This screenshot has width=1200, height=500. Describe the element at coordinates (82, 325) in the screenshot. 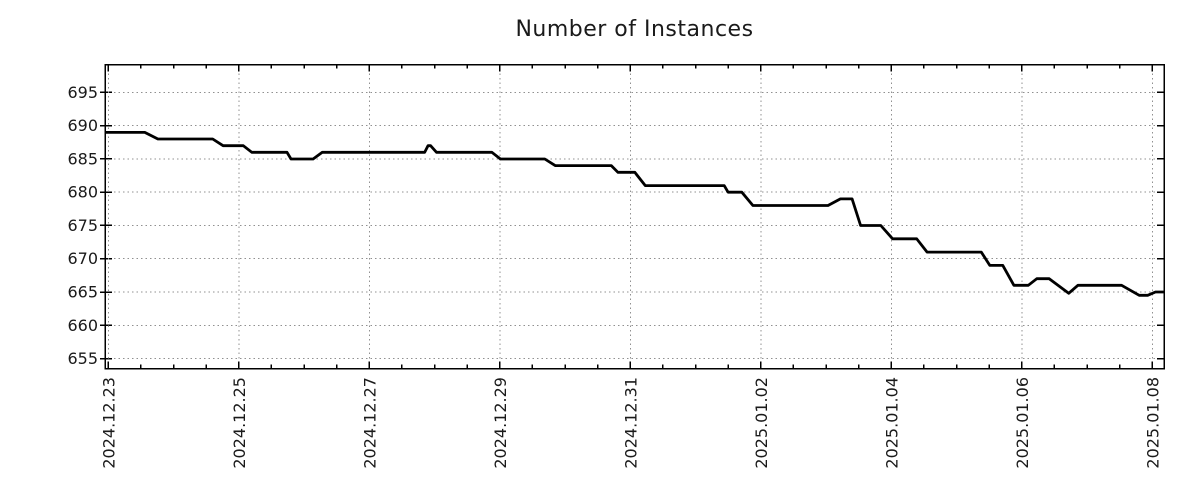

I see `y-tick-label: 660` at that location.